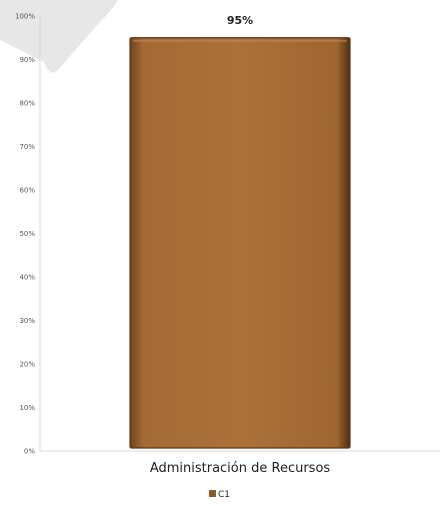  I want to click on y-tick-label: 90%, so click(27, 60).